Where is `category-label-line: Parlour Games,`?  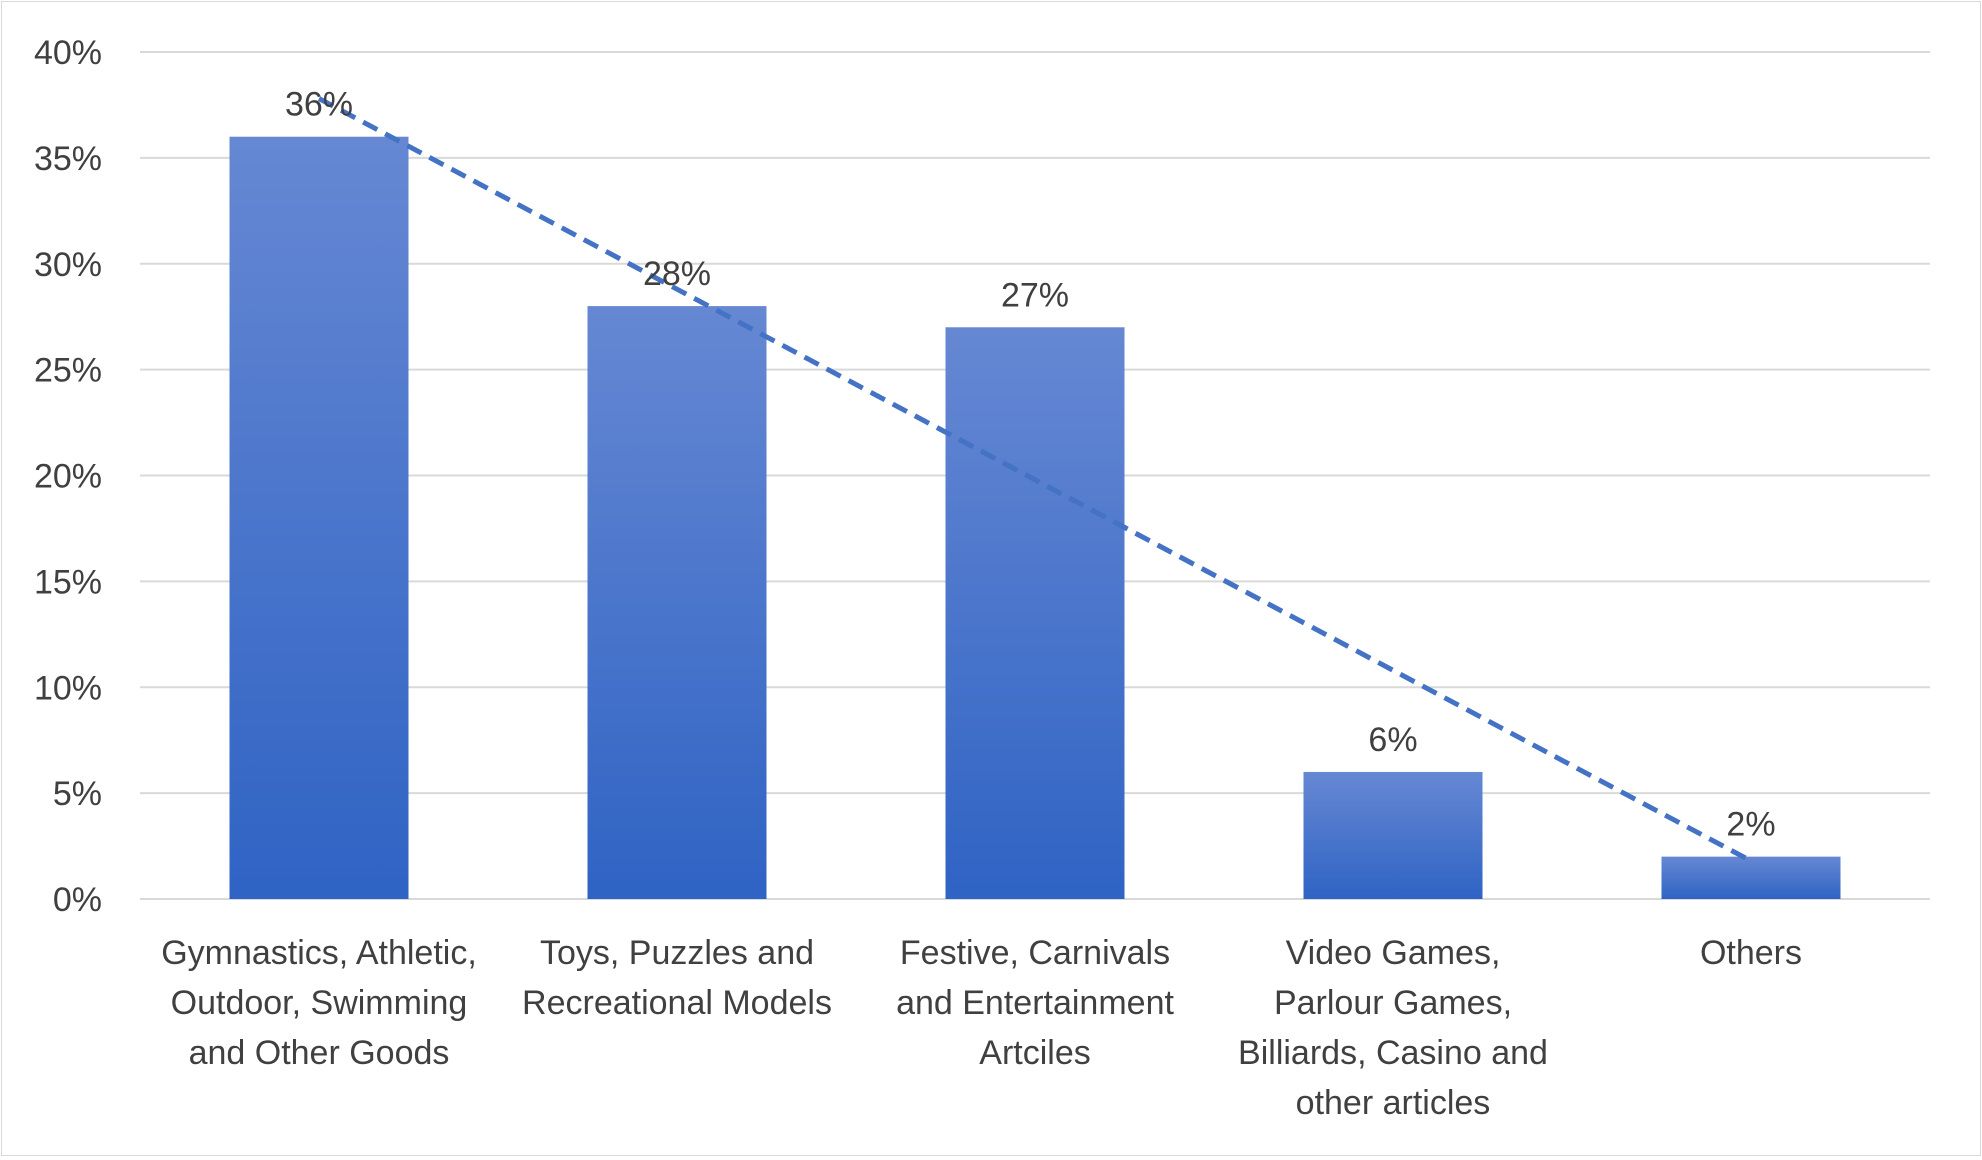
category-label-line: Parlour Games, is located at coordinates (1393, 1003).